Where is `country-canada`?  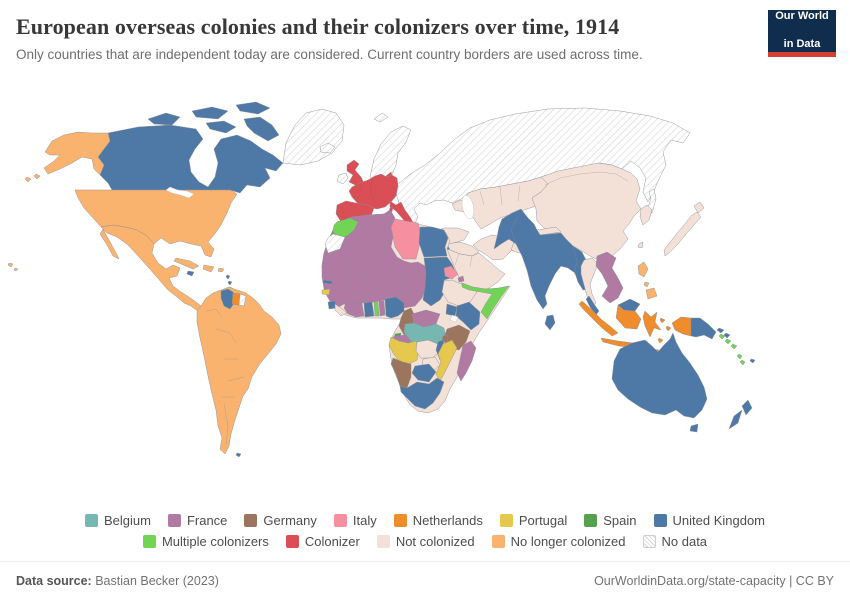 country-canada is located at coordinates (190, 159).